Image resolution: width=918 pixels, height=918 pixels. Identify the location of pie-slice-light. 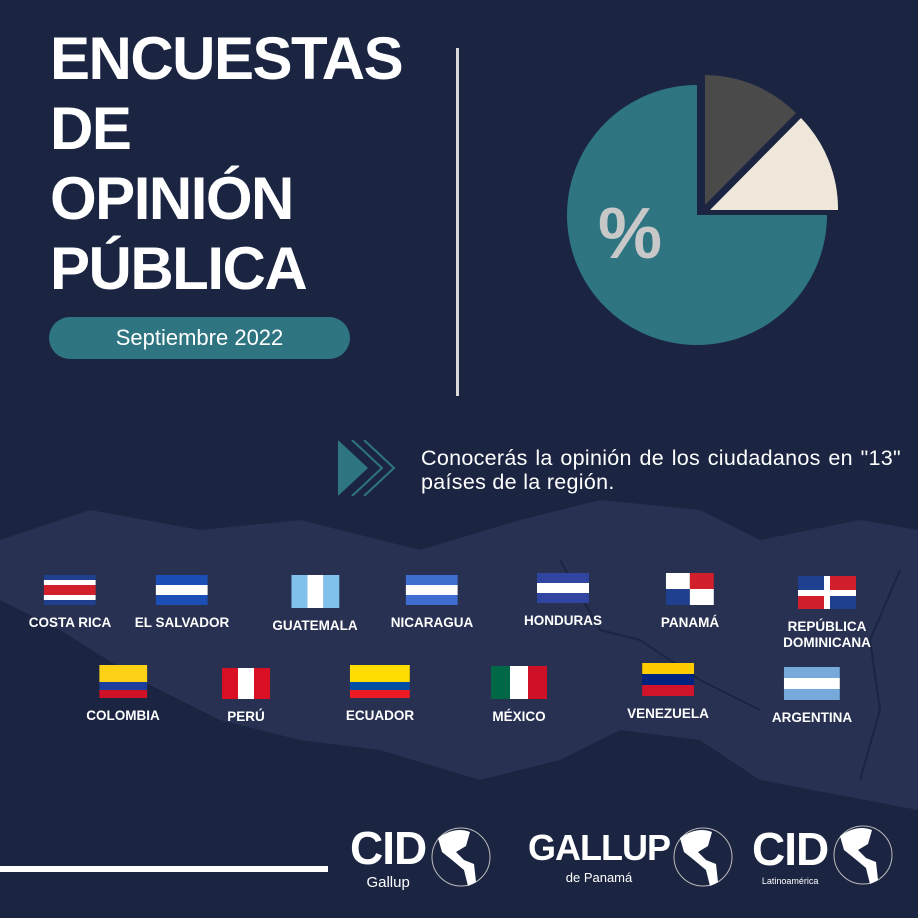
(774, 164).